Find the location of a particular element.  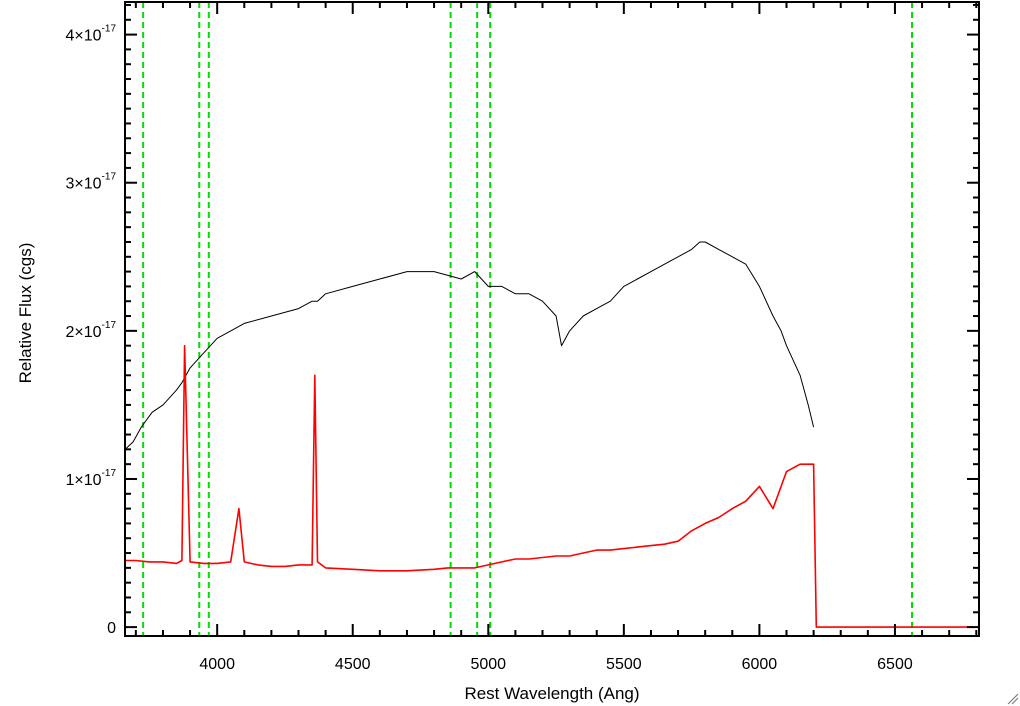

y-tick-label: 2×10⁻¹⁷ is located at coordinates (91, 330).